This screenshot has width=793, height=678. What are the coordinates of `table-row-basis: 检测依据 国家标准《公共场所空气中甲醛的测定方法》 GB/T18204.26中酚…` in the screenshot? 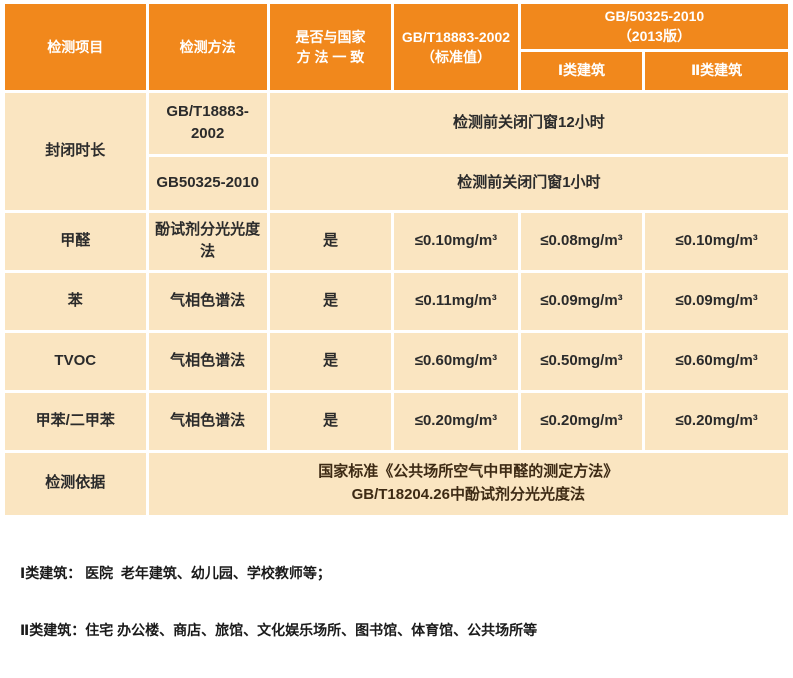 It's located at (396, 483).